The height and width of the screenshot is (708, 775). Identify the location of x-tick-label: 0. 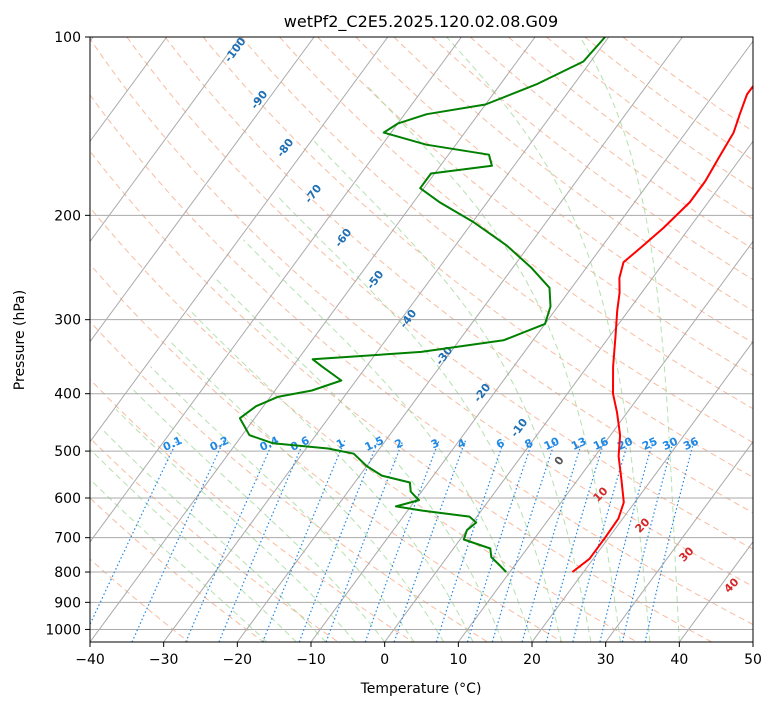
(384, 660).